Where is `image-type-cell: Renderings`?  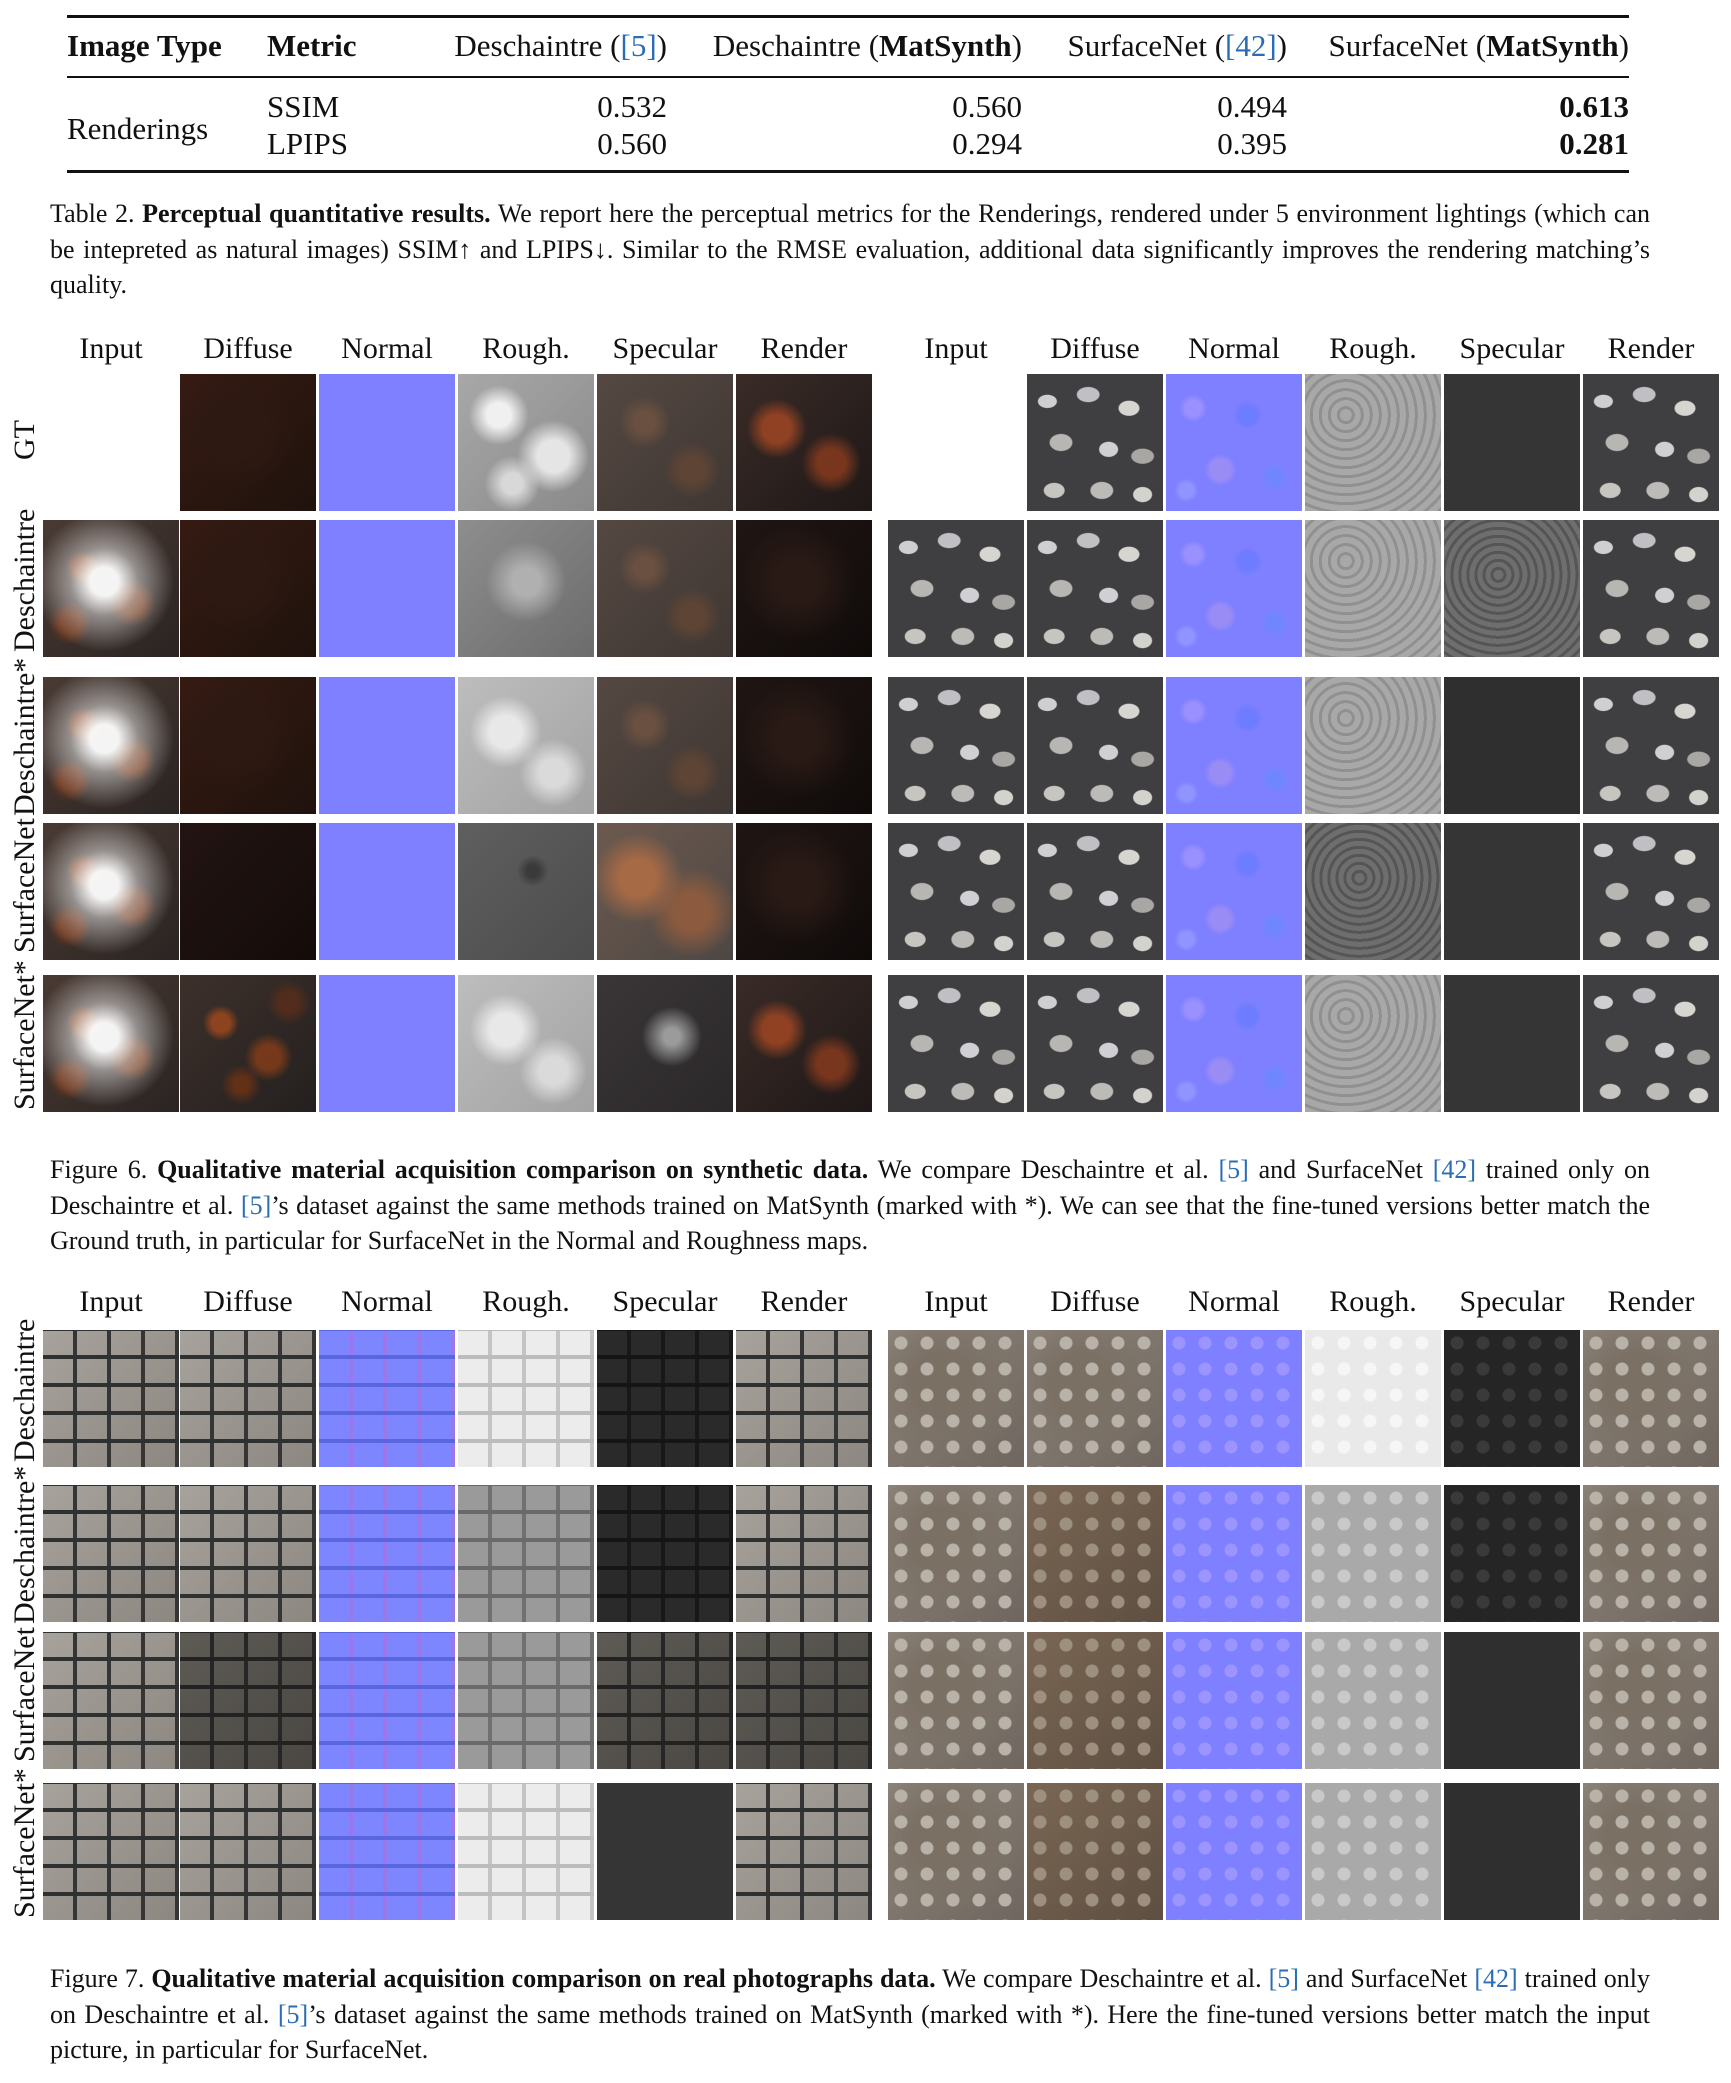
image-type-cell: Renderings is located at coordinates (138, 128).